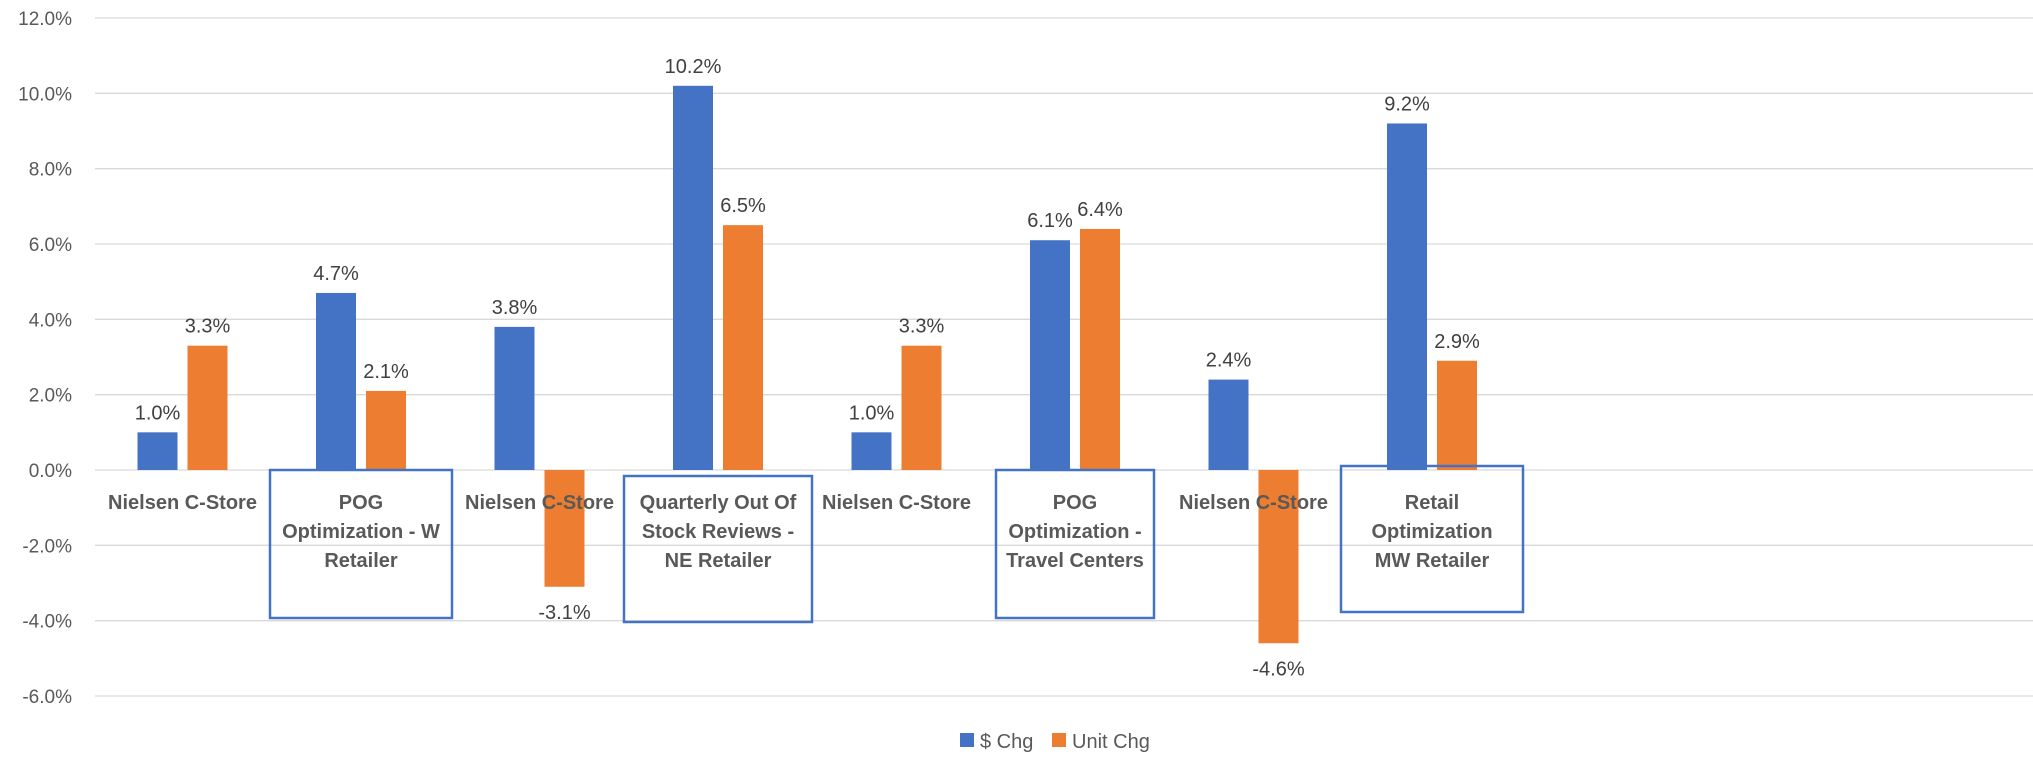 The width and height of the screenshot is (2033, 758). Describe the element at coordinates (1407, 104) in the screenshot. I see `data-label: 9.2%` at that location.